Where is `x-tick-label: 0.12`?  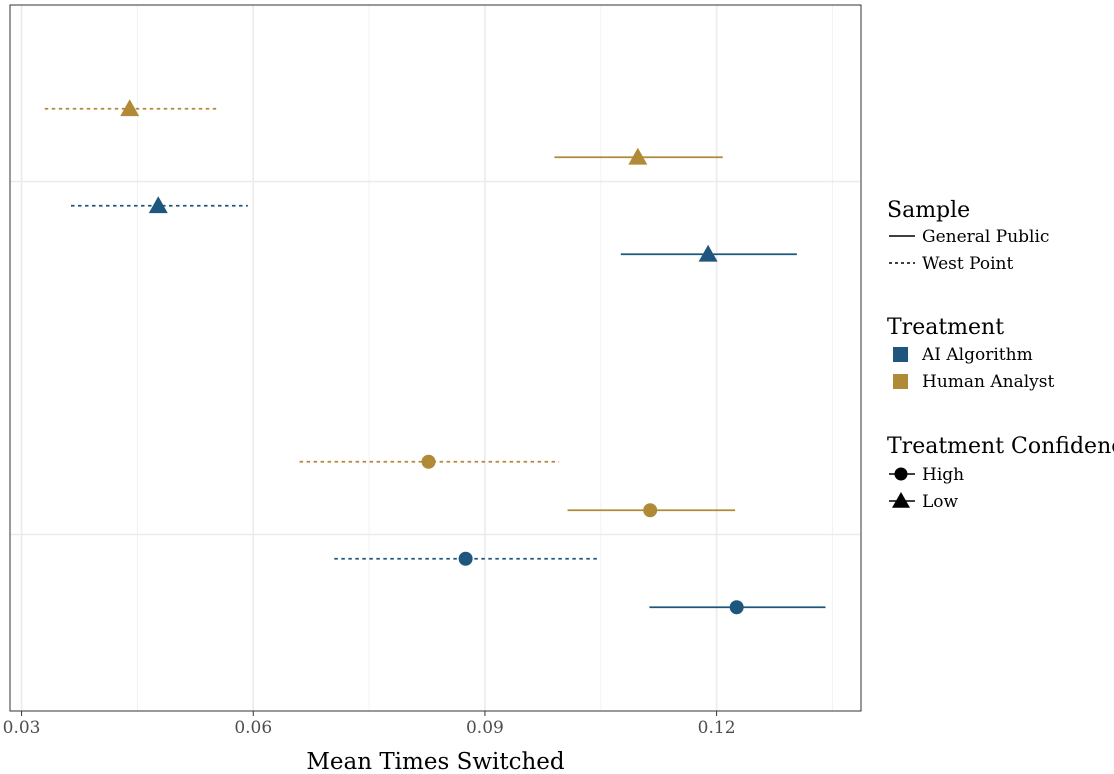
x-tick-label: 0.12 is located at coordinates (717, 728).